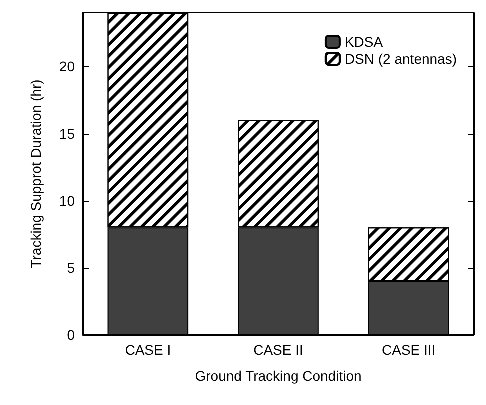  What do you see at coordinates (36, 174) in the screenshot?
I see `y-axis-title: Tracking Supprot Duration (hr)` at bounding box center [36, 174].